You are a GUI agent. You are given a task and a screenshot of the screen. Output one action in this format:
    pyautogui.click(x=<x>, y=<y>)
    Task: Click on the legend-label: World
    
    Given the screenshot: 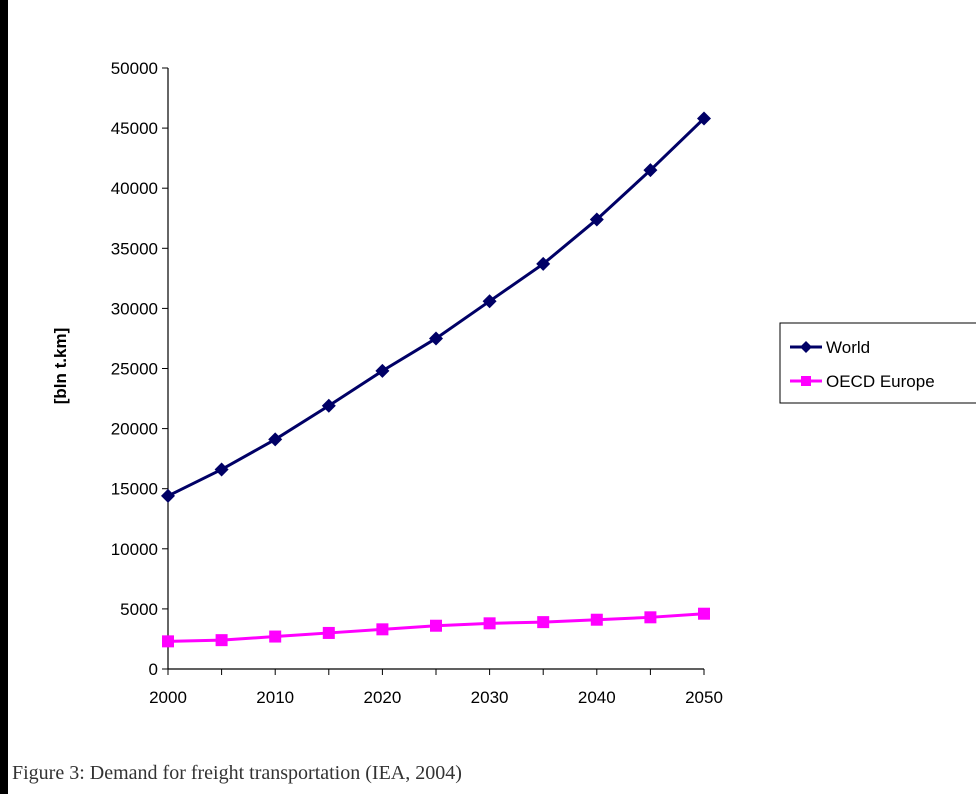 What is the action you would take?
    pyautogui.click(x=848, y=347)
    